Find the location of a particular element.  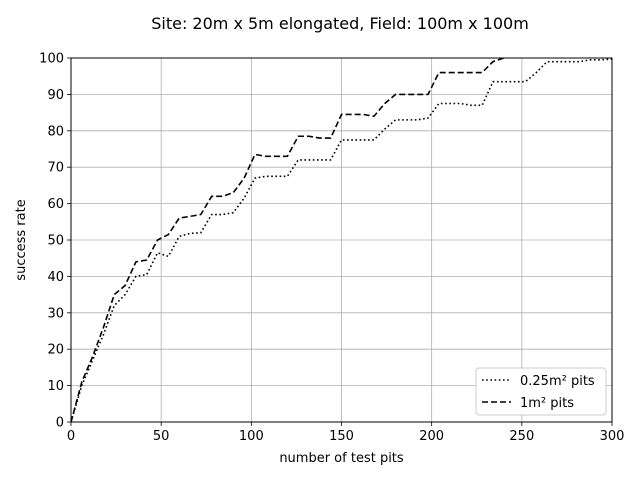

y-tick-label: 0 is located at coordinates (60, 423).